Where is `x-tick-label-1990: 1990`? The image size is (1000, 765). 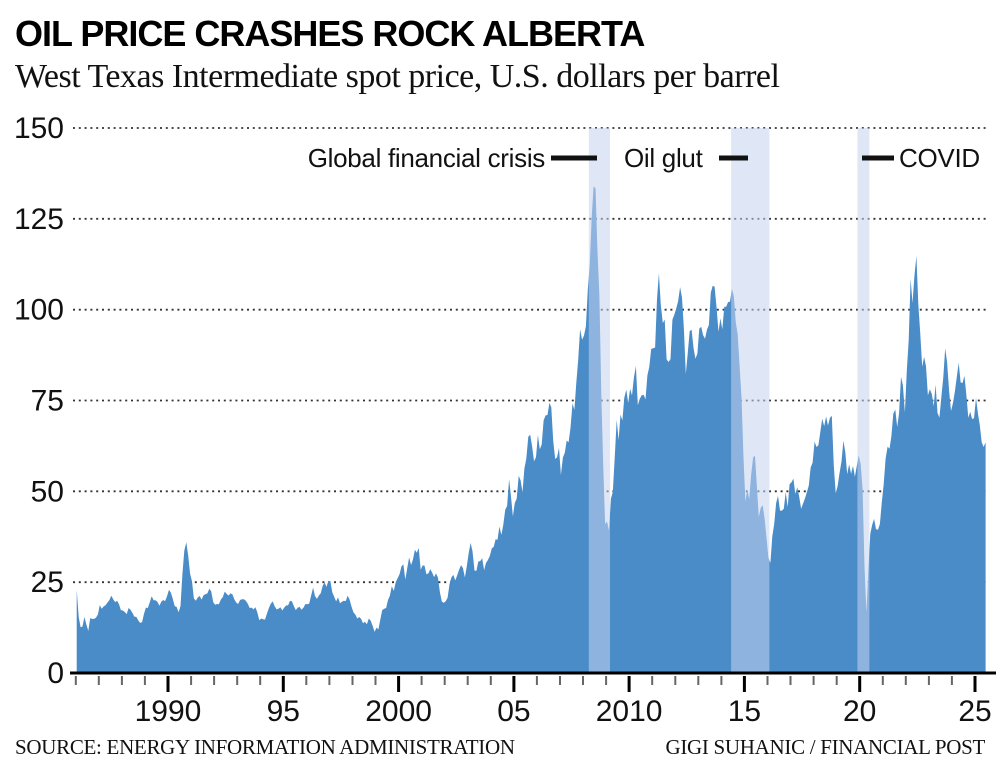 x-tick-label-1990: 1990 is located at coordinates (168, 711).